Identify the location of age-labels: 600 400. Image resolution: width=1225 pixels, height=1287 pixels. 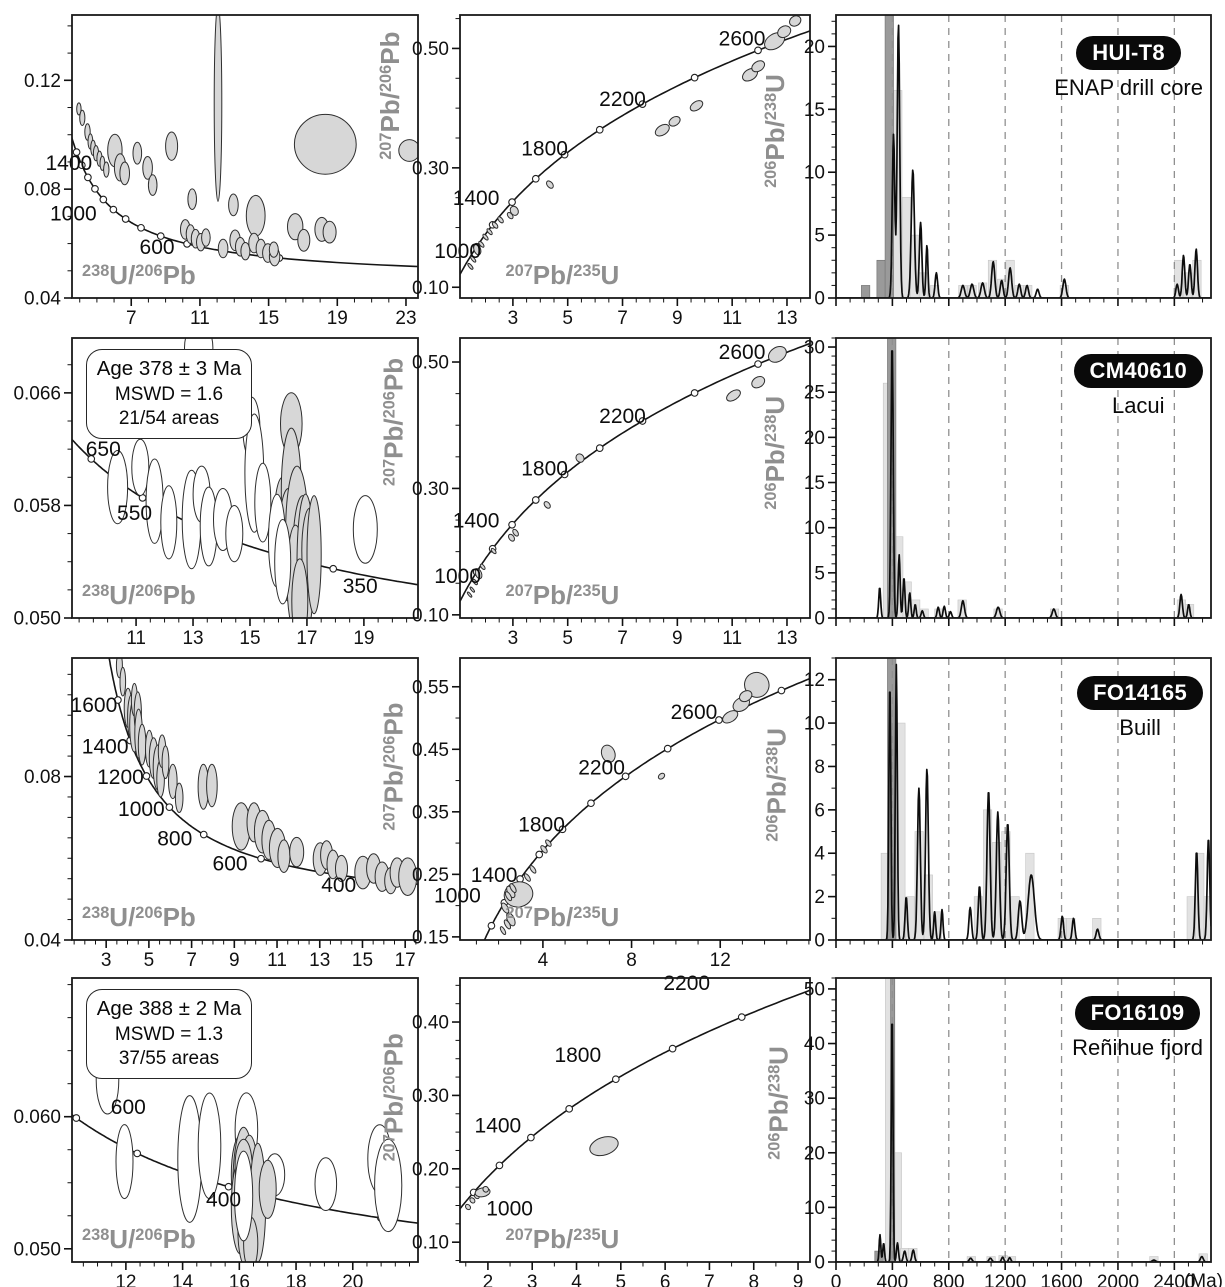
(176, 1154).